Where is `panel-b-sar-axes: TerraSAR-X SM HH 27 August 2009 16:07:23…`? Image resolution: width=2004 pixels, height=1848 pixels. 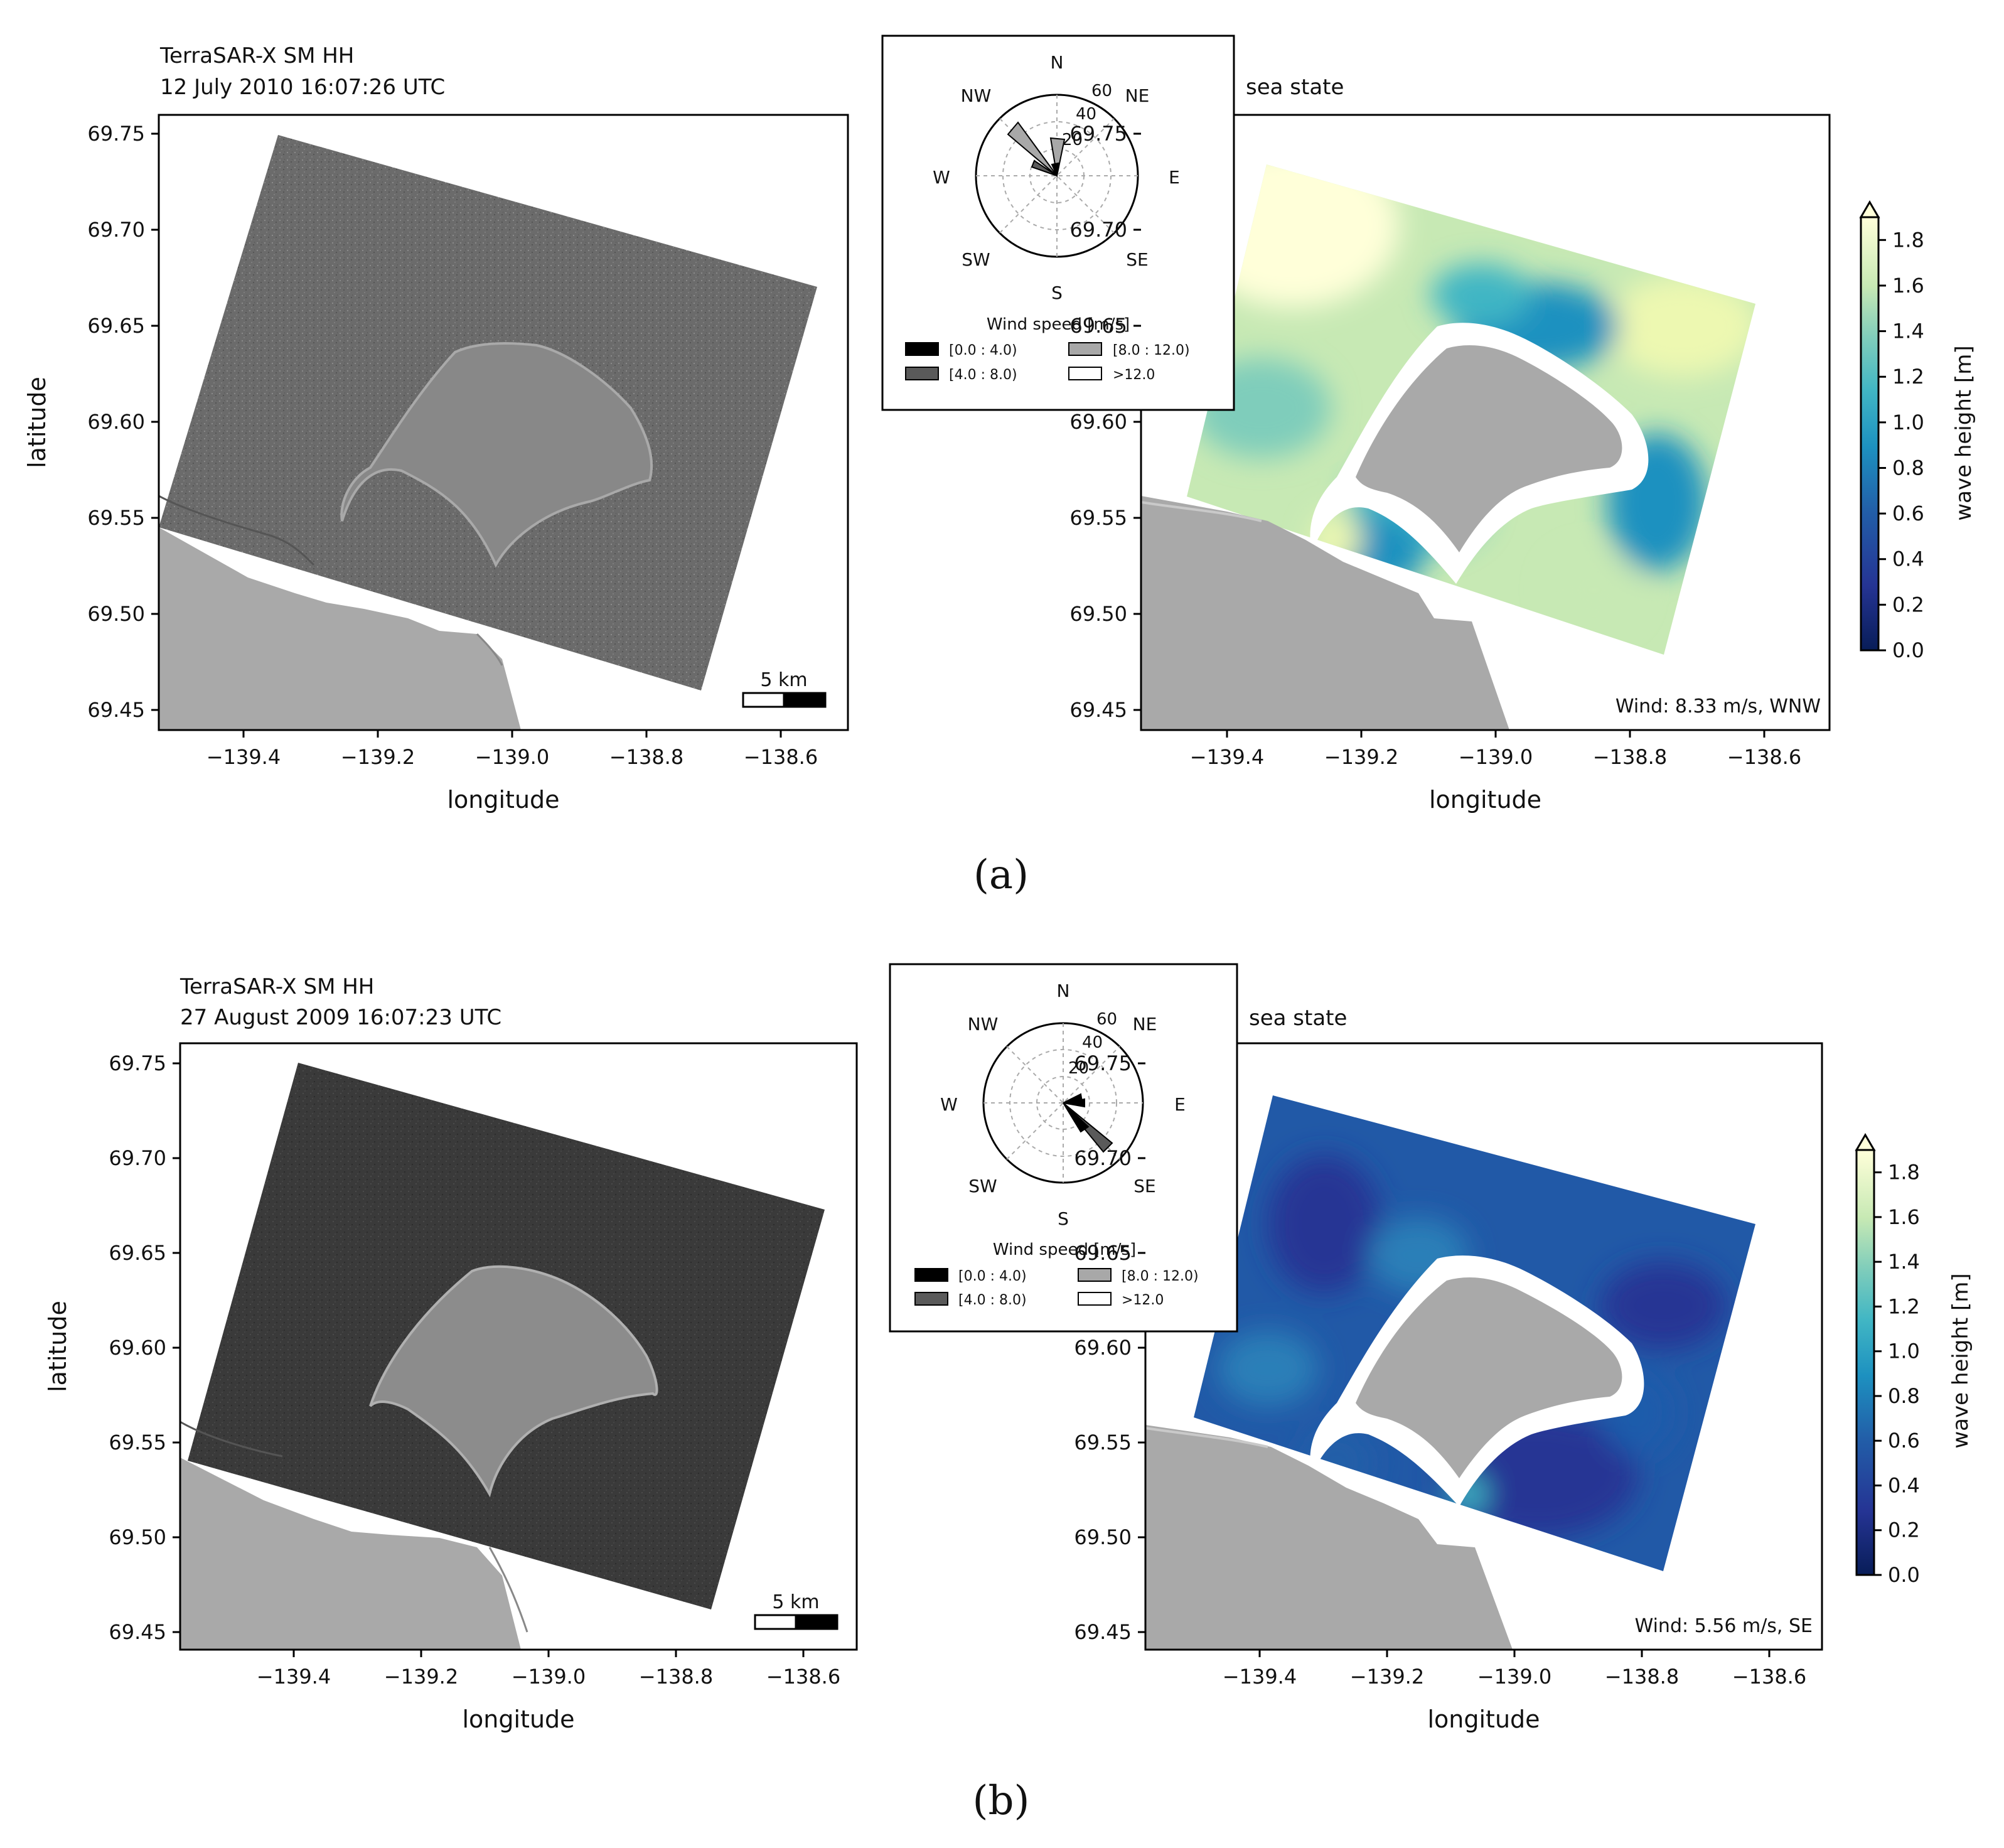
panel-b-sar-axes: TerraSAR-X SM HH 27 August 2009 16:07:23… is located at coordinates (518, 1312).